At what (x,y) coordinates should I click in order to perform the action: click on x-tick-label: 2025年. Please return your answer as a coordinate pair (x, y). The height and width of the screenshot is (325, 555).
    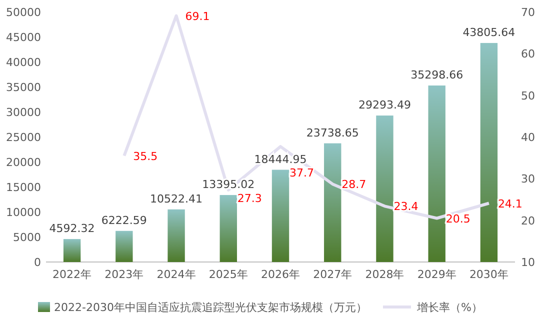
    Looking at the image, I should click on (228, 274).